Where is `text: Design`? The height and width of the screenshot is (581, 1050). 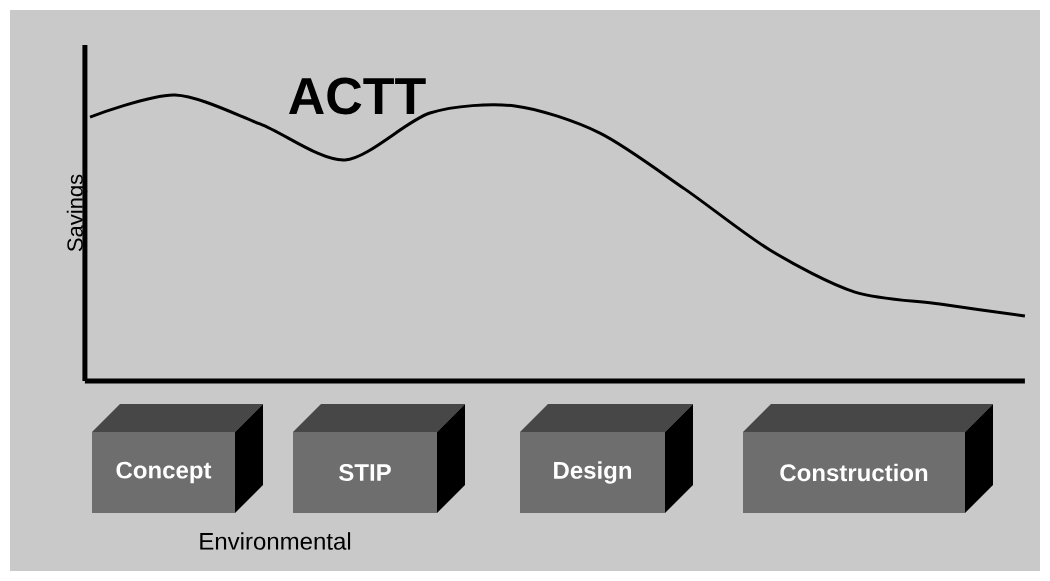 text: Design is located at coordinates (593, 472).